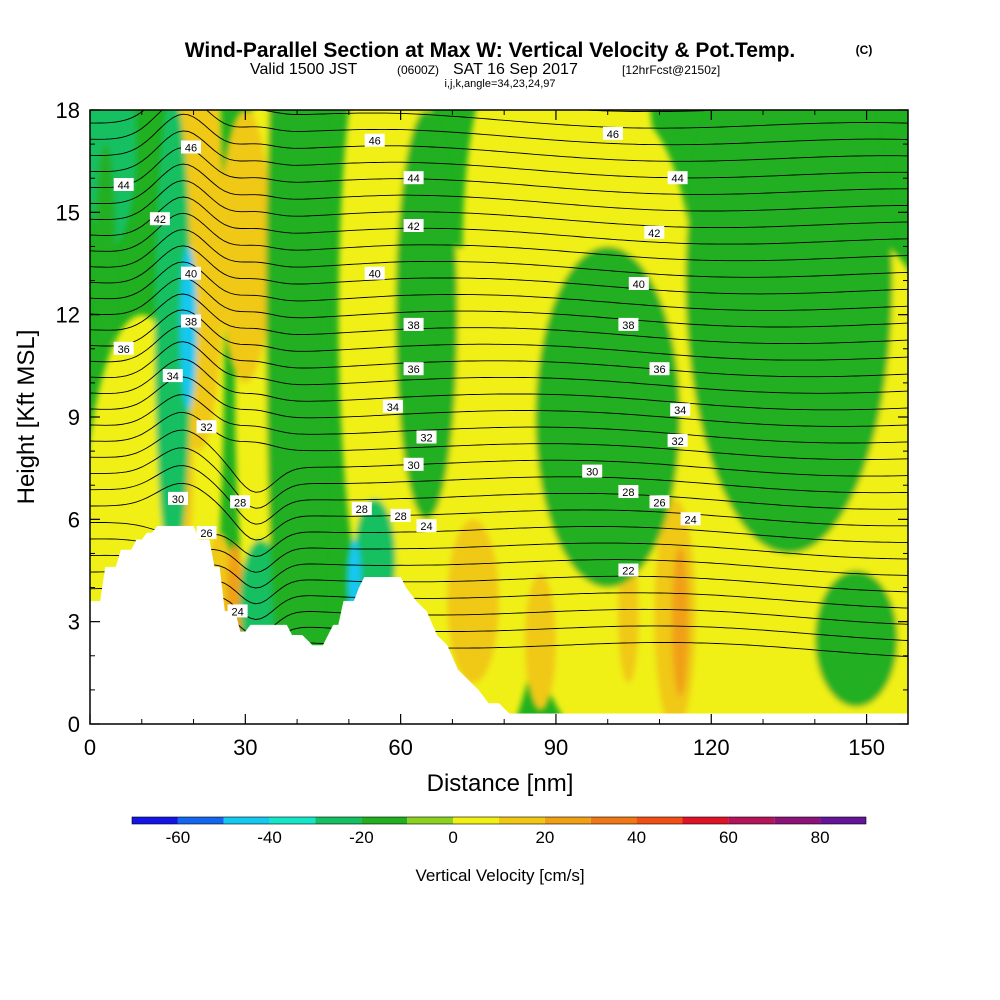  What do you see at coordinates (413, 370) in the screenshot?
I see `theta-label-text: 36` at bounding box center [413, 370].